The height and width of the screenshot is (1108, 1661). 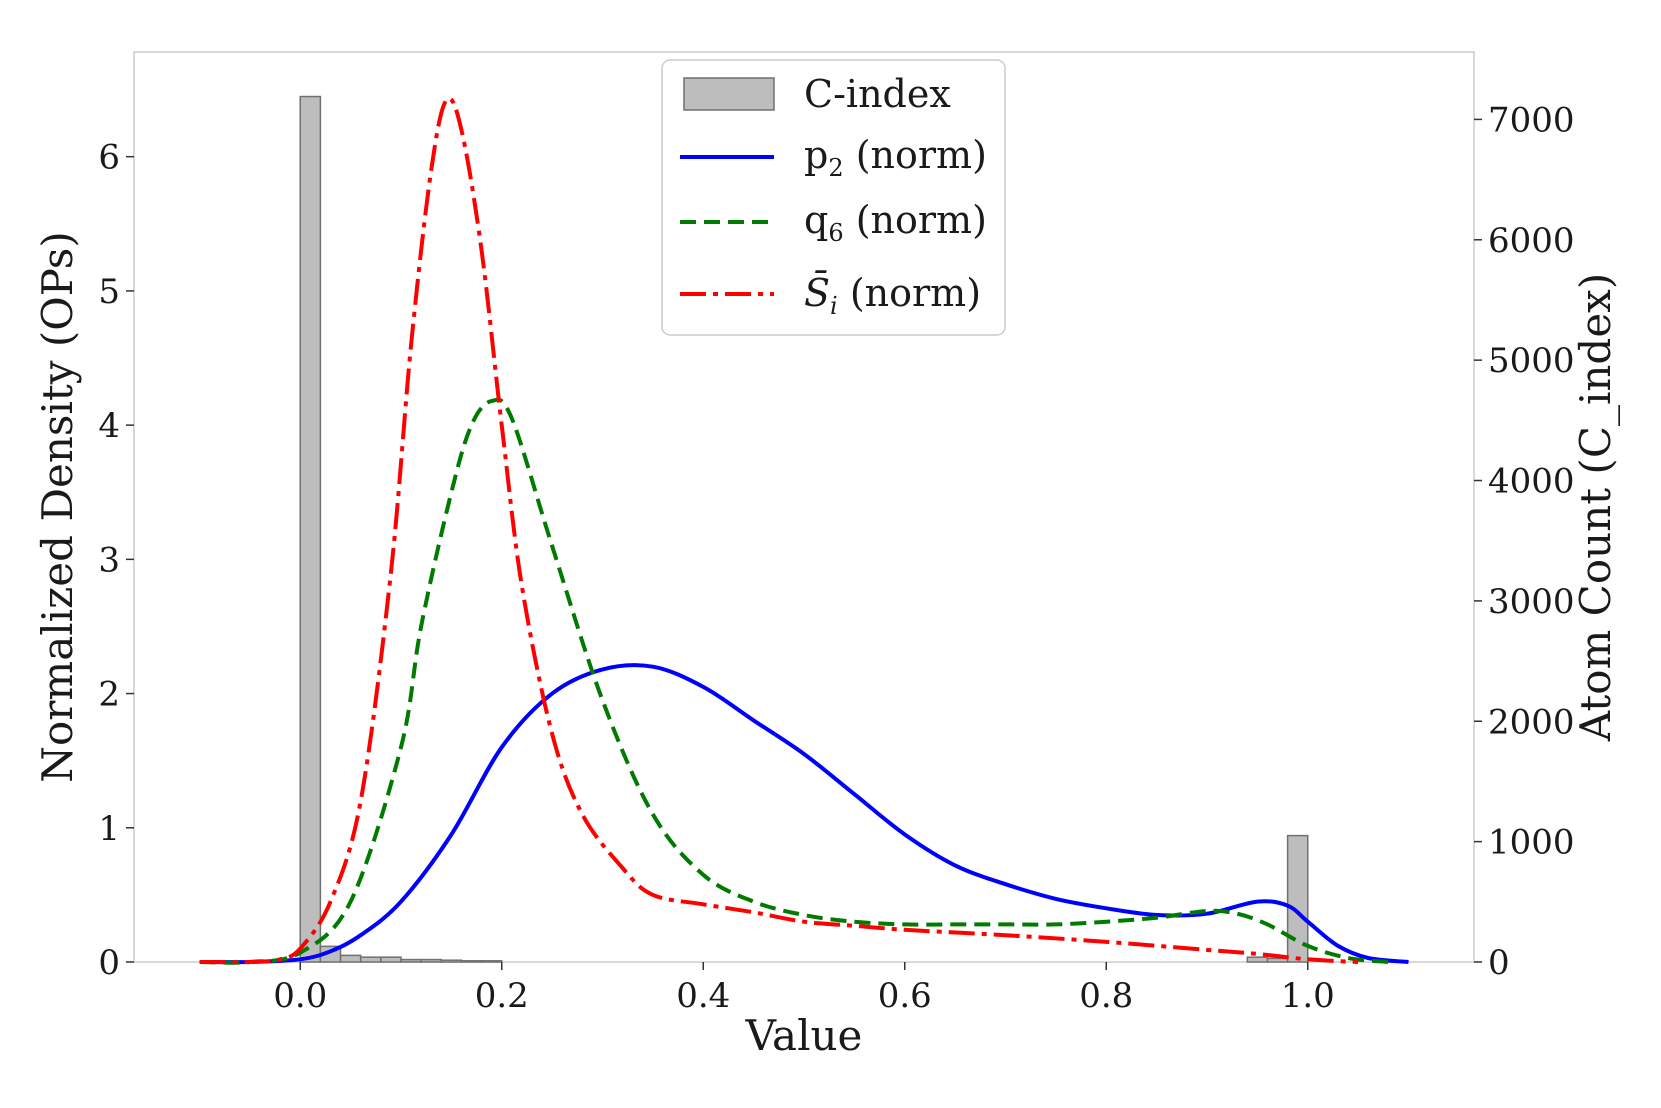 What do you see at coordinates (1531, 722) in the screenshot?
I see `y-tick-label-right: 2000` at bounding box center [1531, 722].